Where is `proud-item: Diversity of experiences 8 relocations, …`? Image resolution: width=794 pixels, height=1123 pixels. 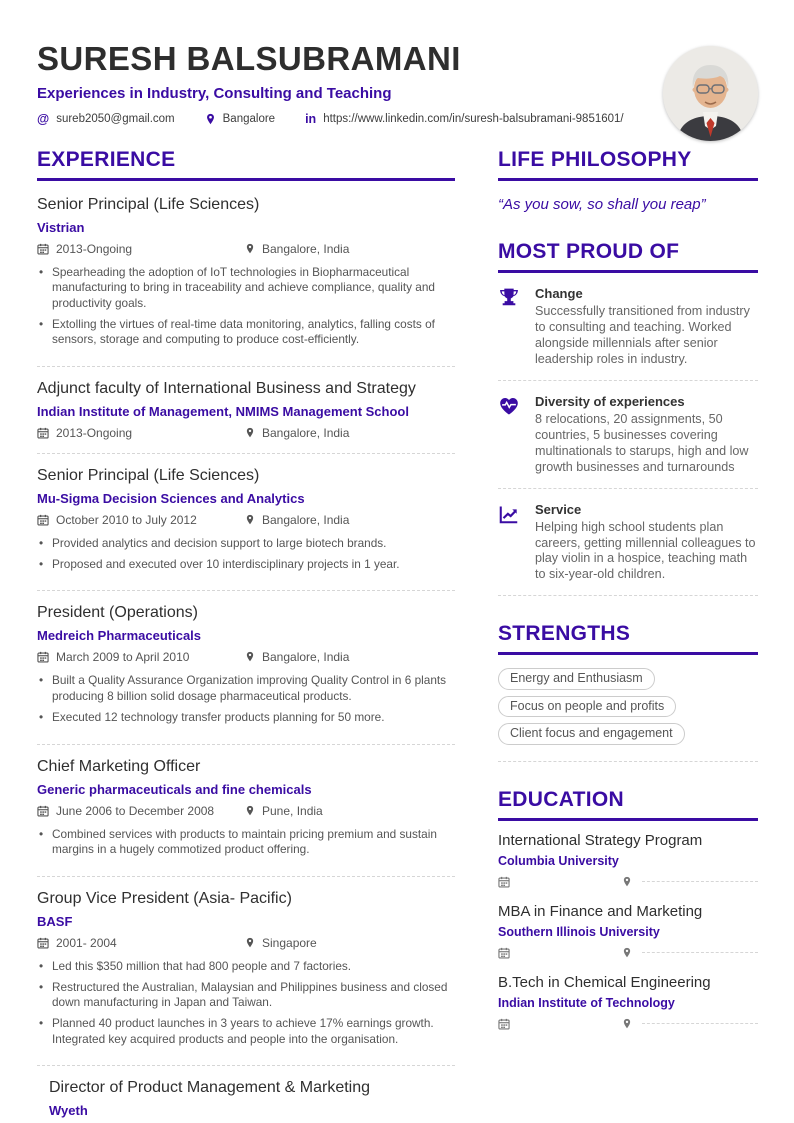 proud-item: Diversity of experiences 8 relocations, … is located at coordinates (628, 435).